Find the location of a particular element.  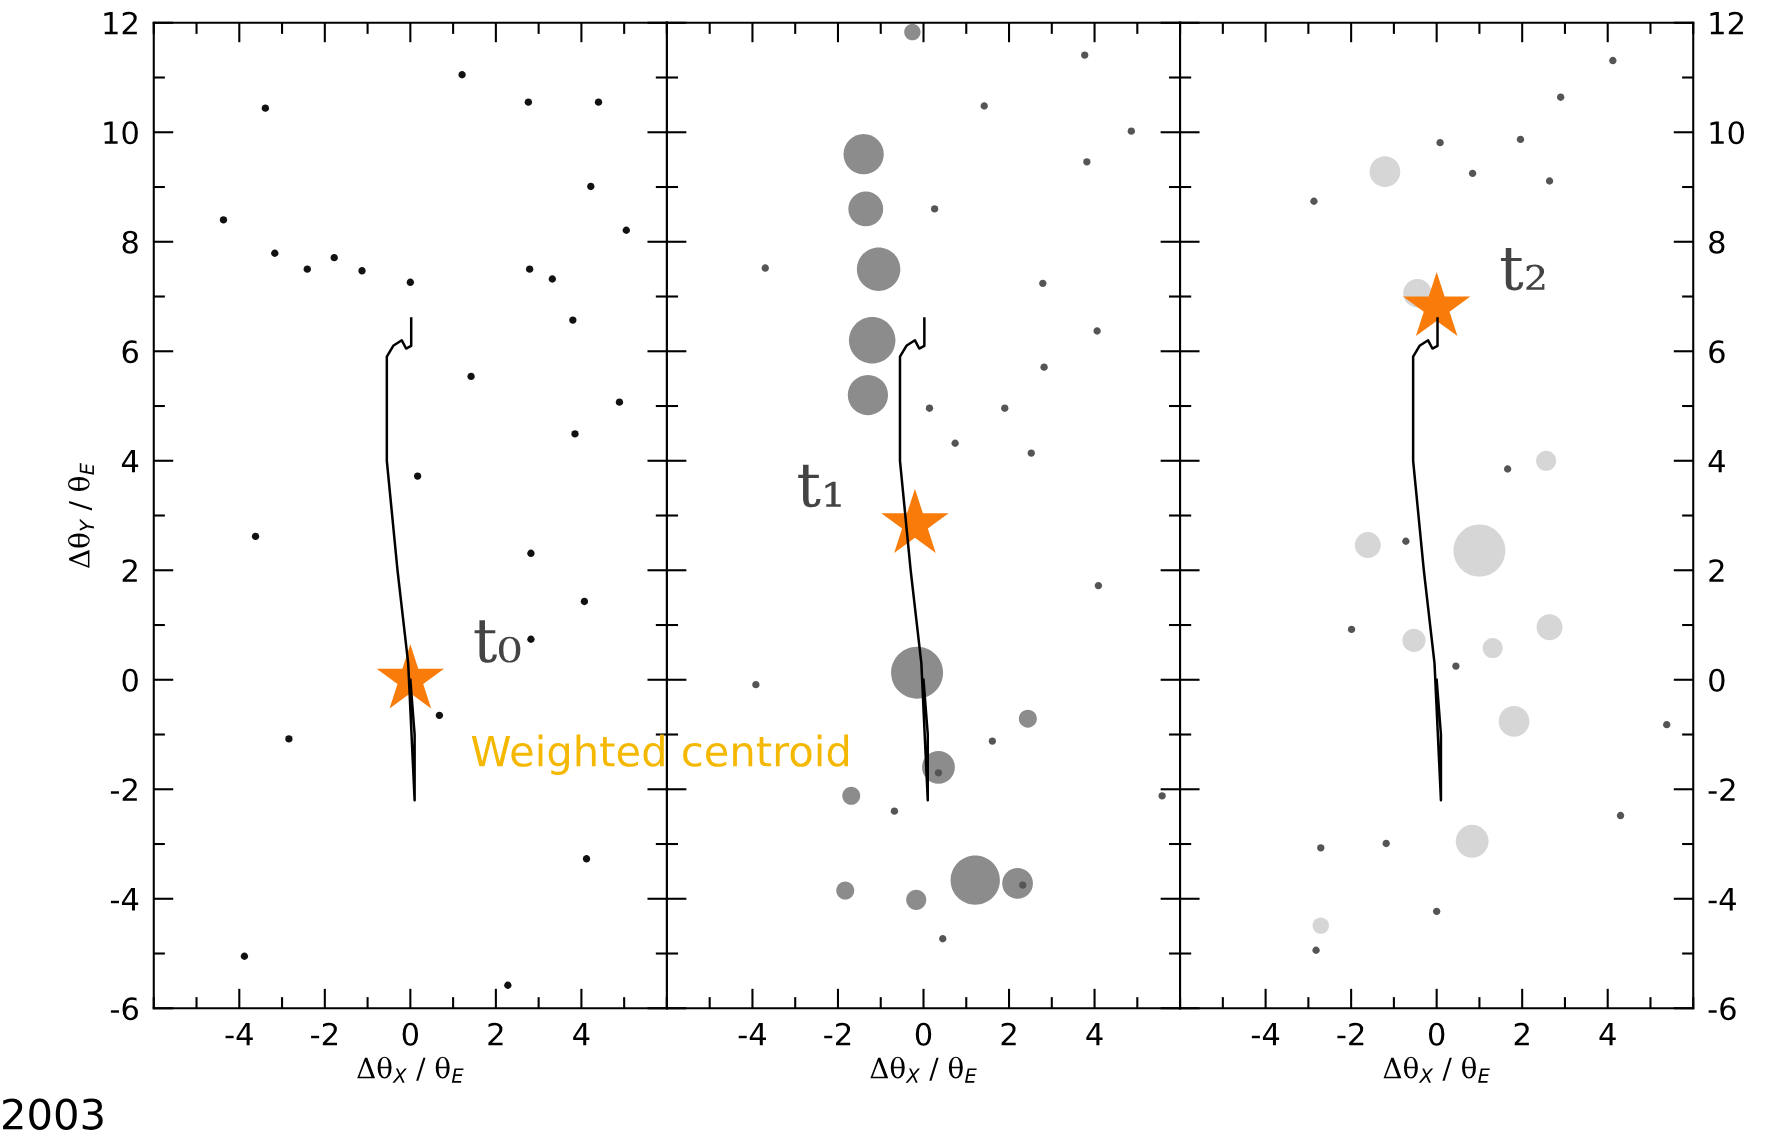

annotation: t₁ is located at coordinates (819, 486).